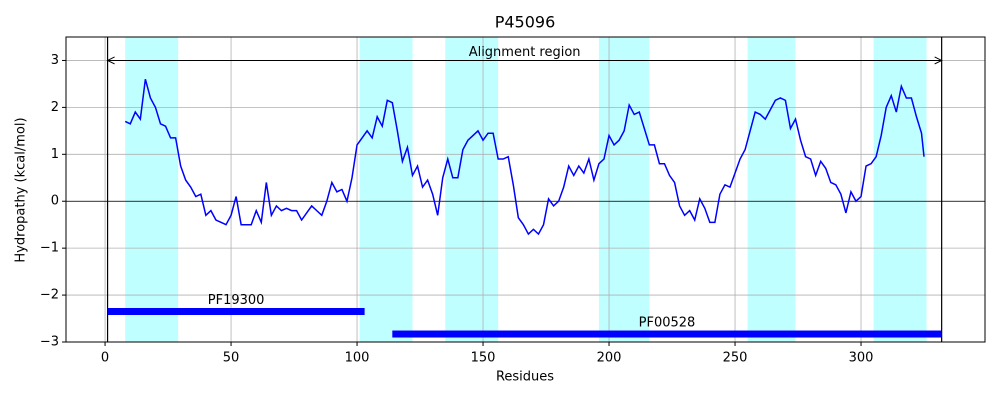  Describe the element at coordinates (483, 358) in the screenshot. I see `x-tick-label: 150` at that location.